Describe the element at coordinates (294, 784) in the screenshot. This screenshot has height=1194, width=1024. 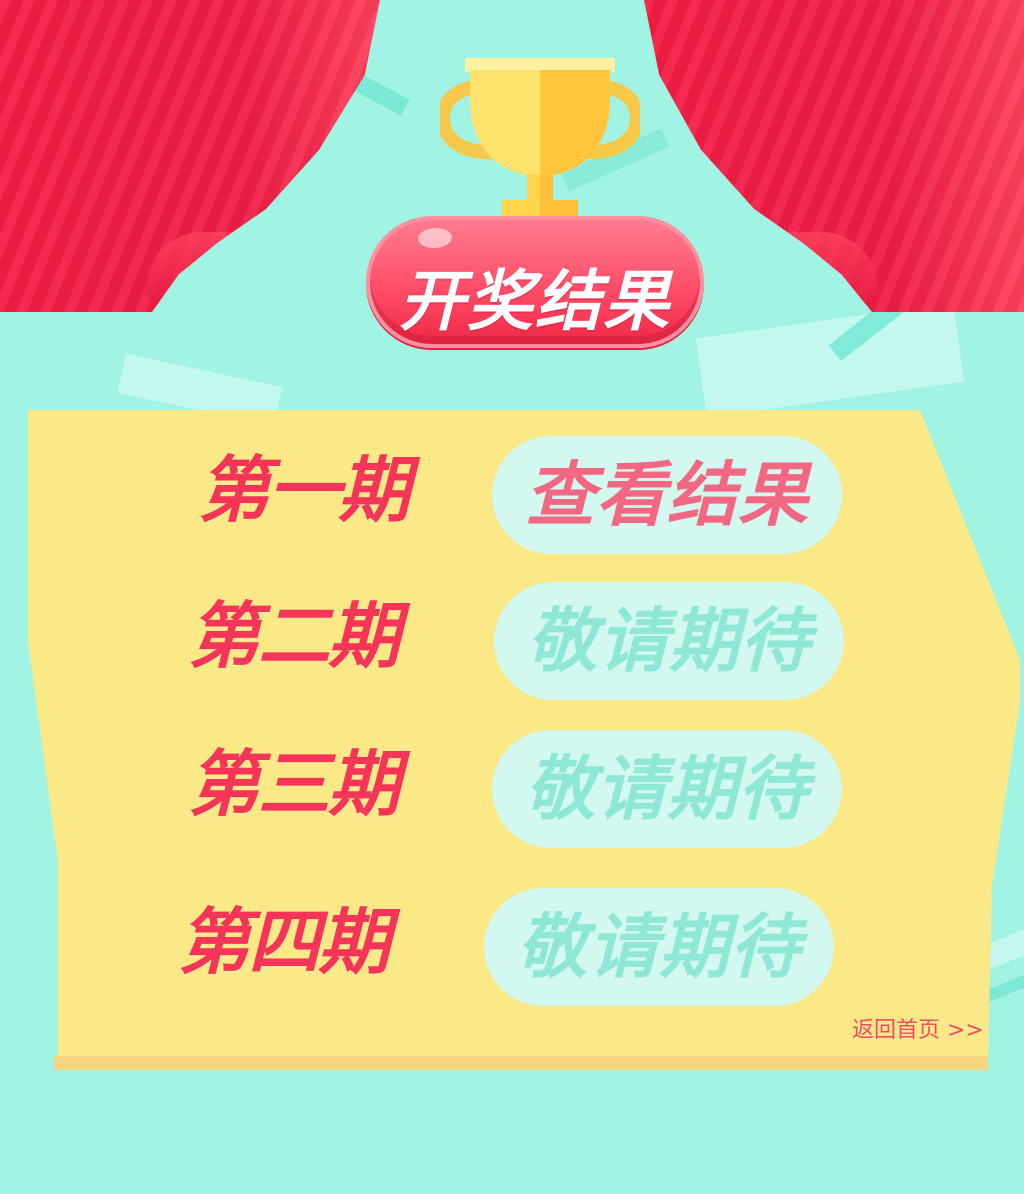
I see `period-label: 第三期` at that location.